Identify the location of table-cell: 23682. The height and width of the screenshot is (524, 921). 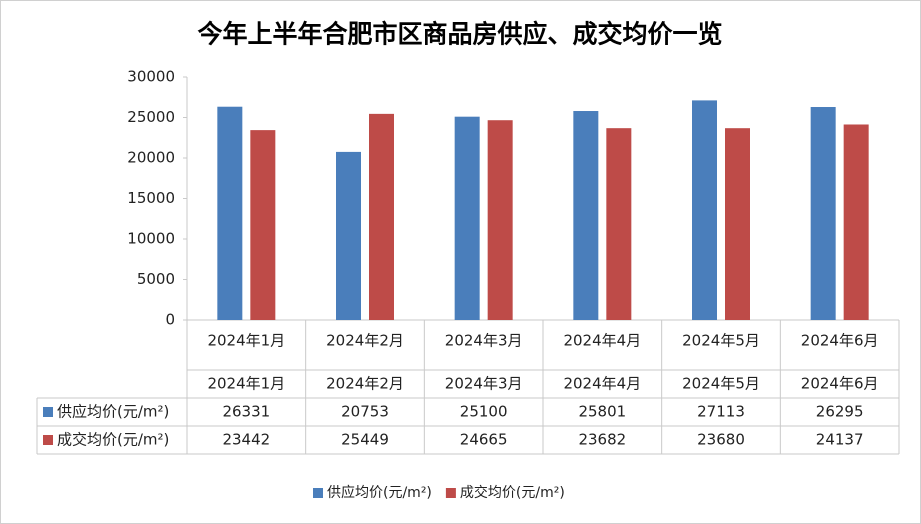
(602, 440).